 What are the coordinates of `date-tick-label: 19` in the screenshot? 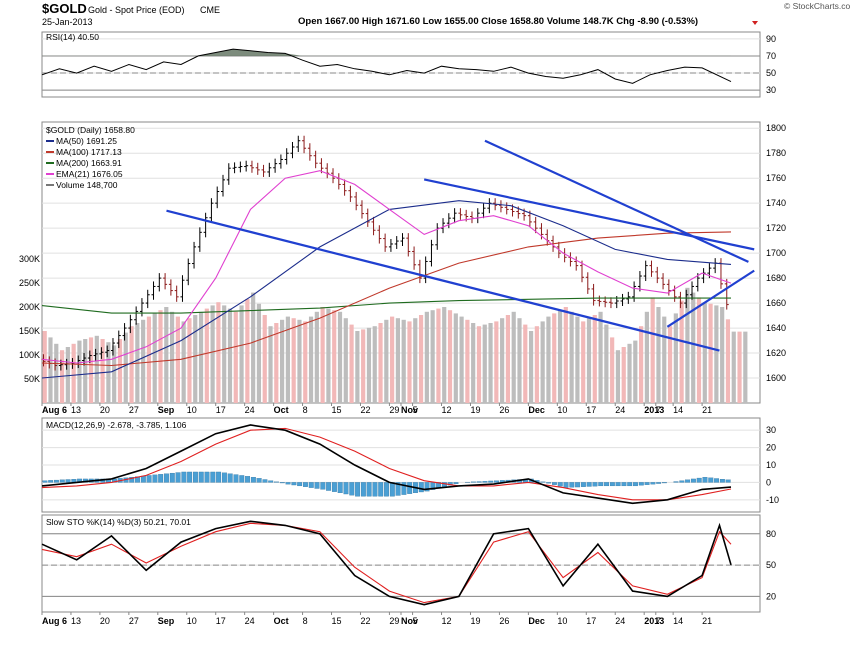 It's located at (475, 621).